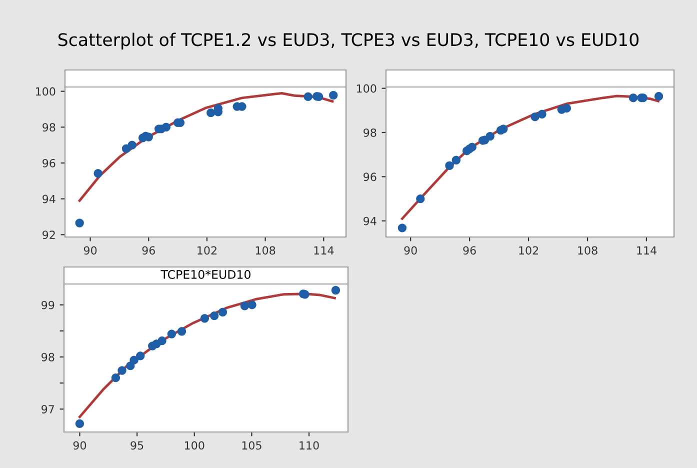  I want to click on chart-title: Scatterplot of TCPE1.2 vs EUD3, TCPE3 vs EUD3, TCPE10 vs EUD10, so click(348, 41).